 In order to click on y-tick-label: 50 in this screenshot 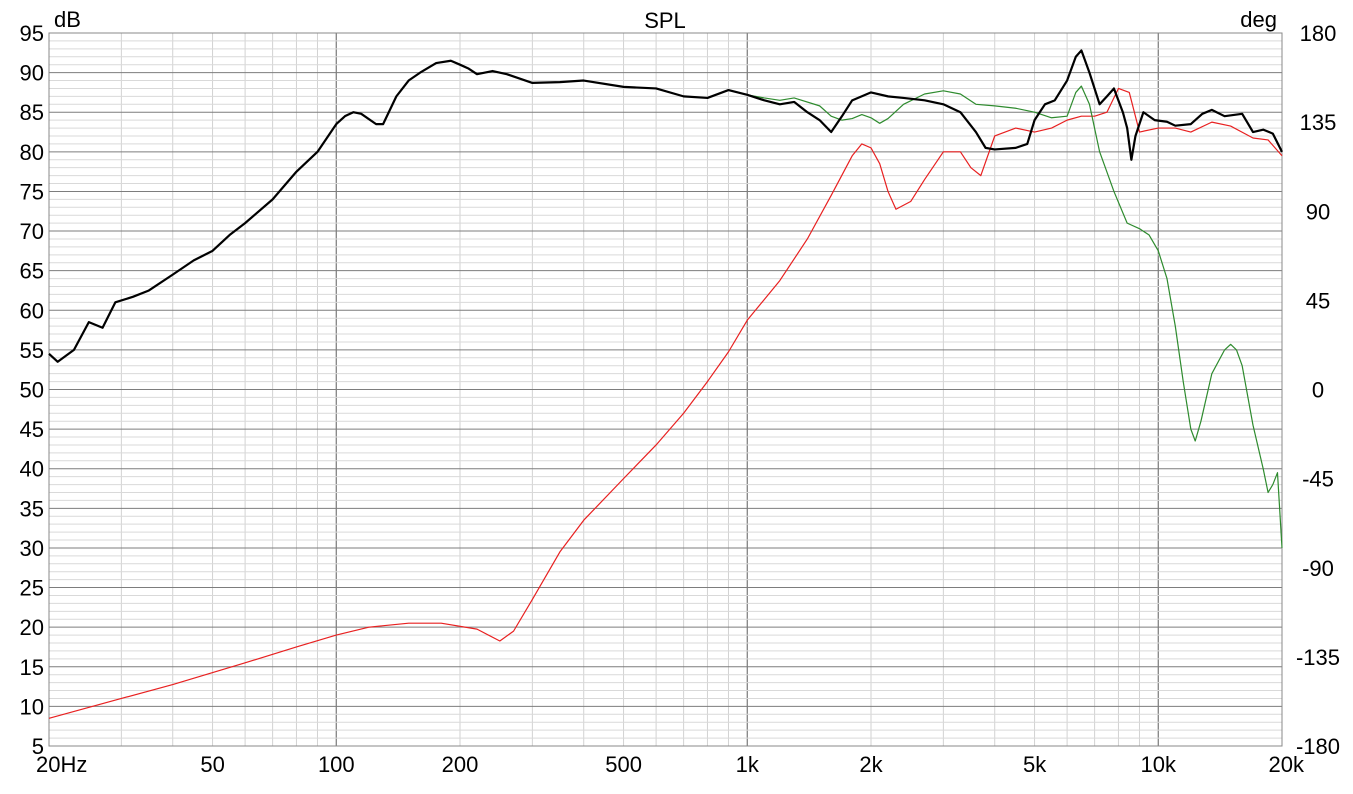, I will do `click(32, 390)`.